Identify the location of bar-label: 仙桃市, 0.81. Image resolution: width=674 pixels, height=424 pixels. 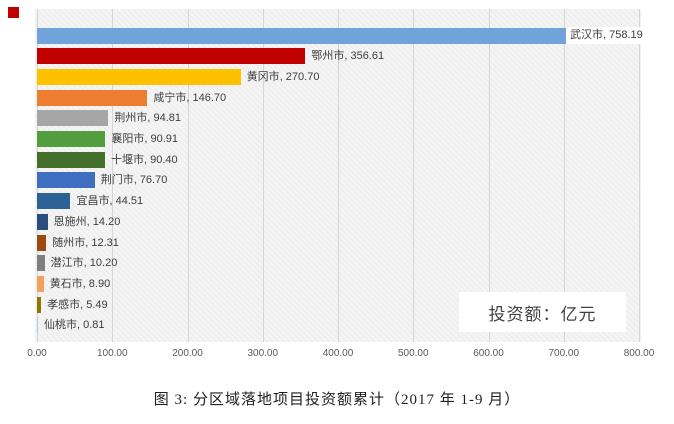
(74, 325).